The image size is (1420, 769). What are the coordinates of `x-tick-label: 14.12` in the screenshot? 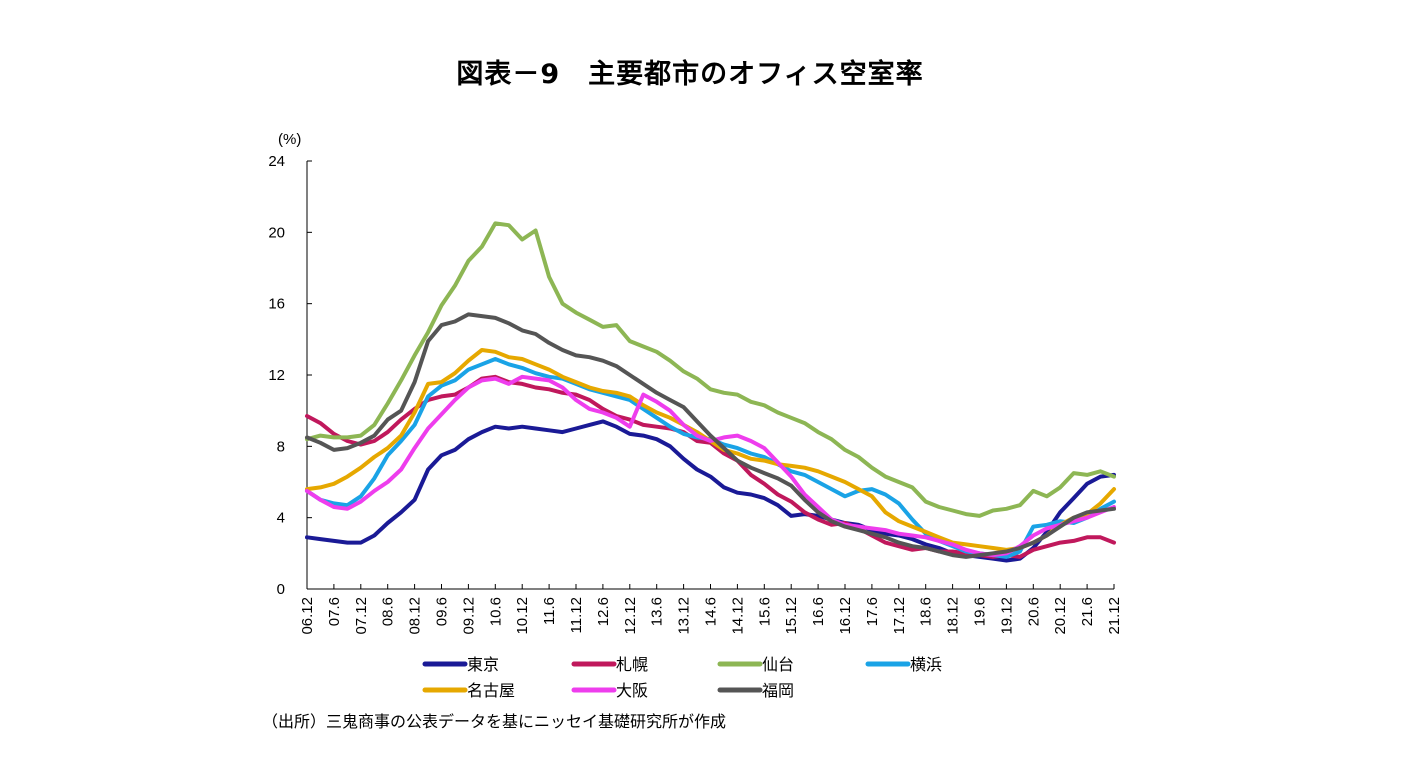 It's located at (737, 616).